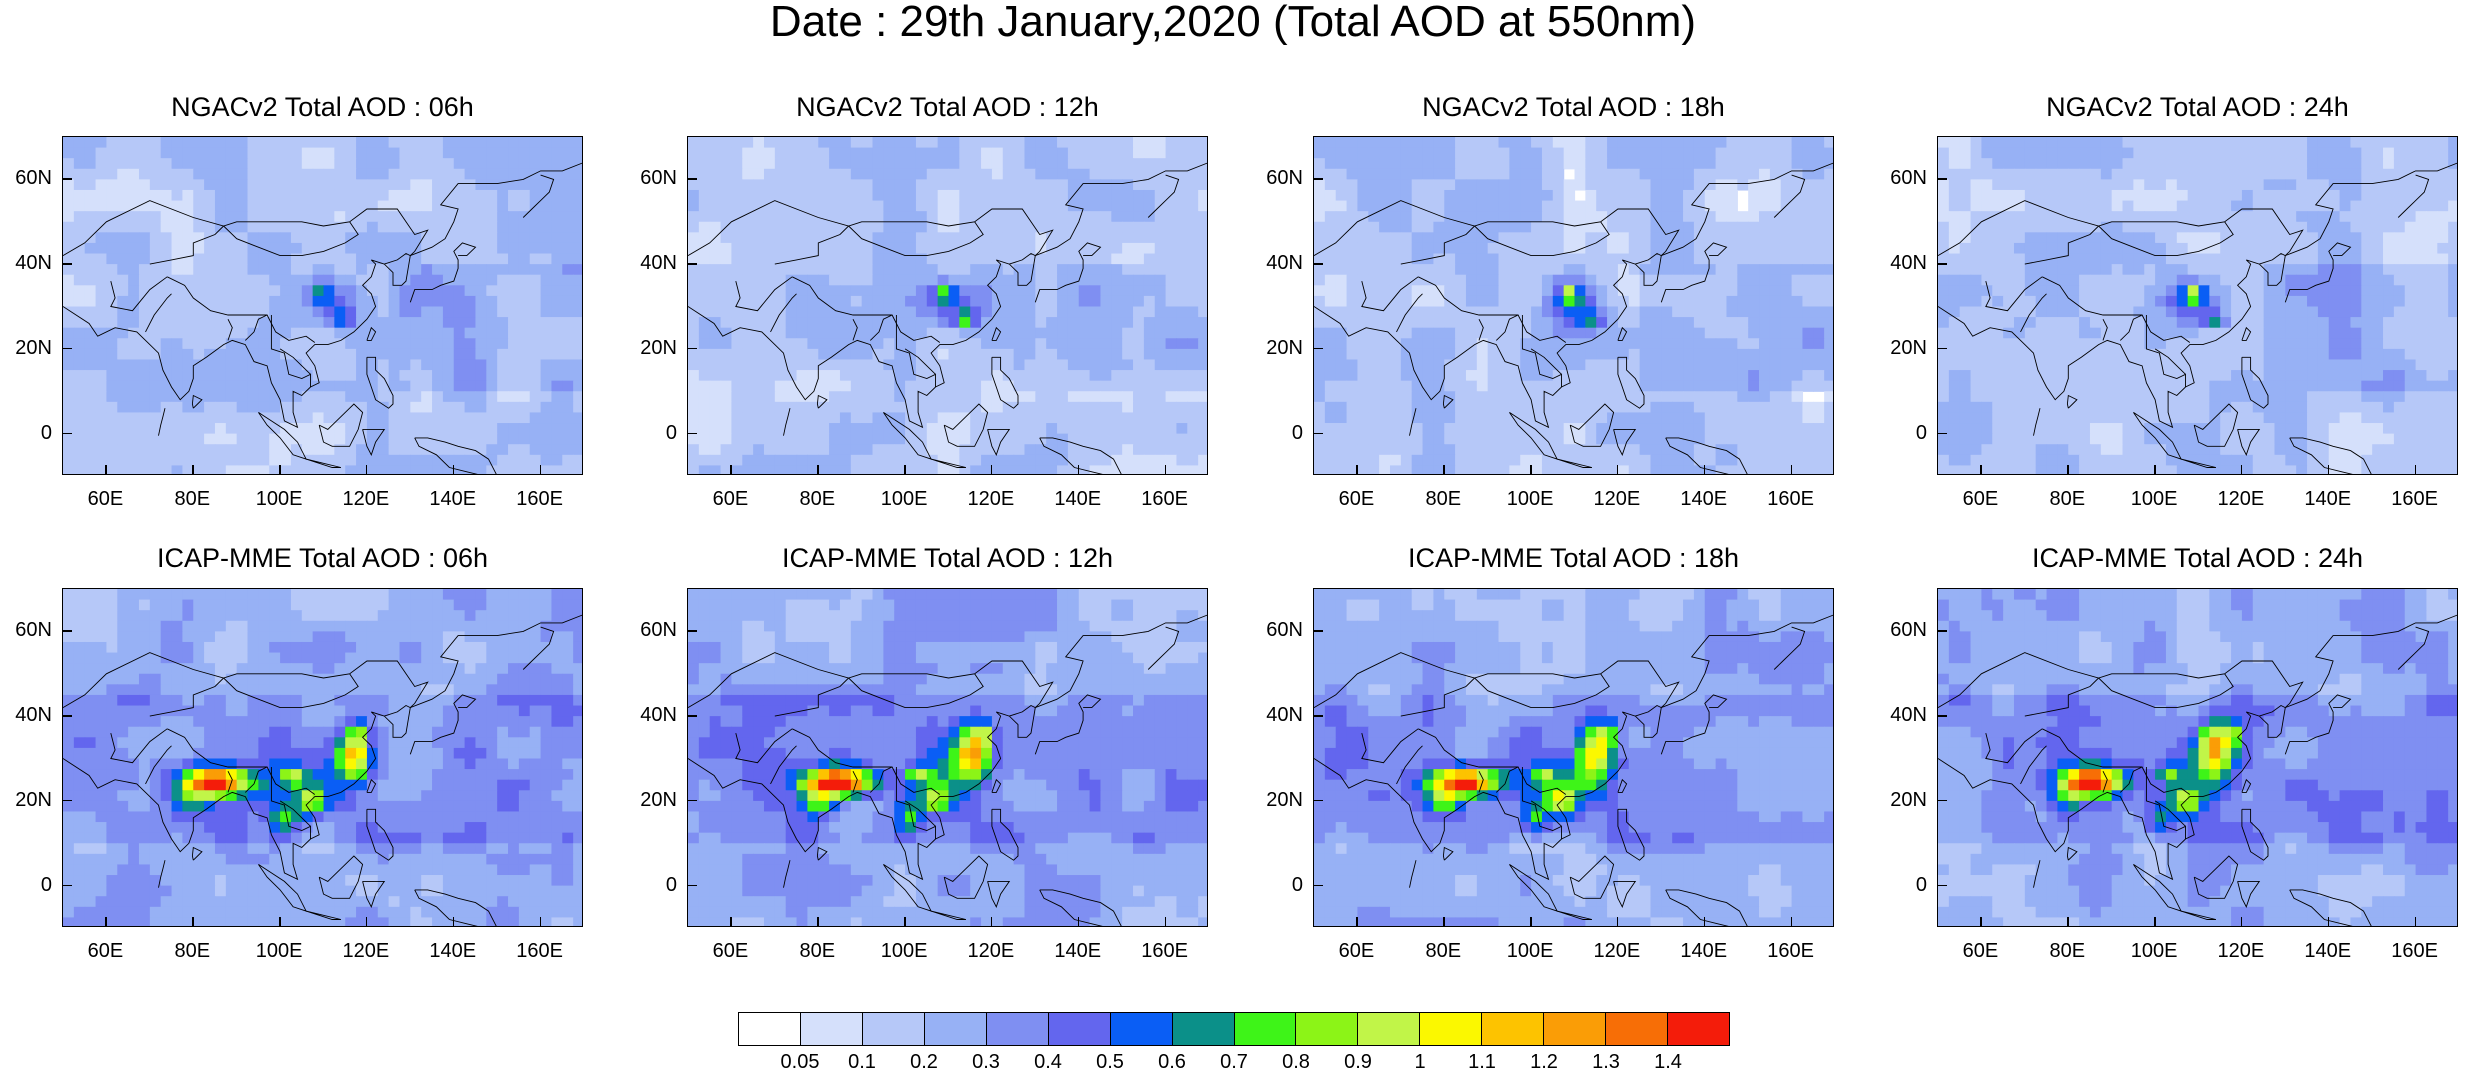 This screenshot has width=2466, height=1073. I want to click on panel-title: NGACv2 Total AOD : 18h, so click(1574, 107).